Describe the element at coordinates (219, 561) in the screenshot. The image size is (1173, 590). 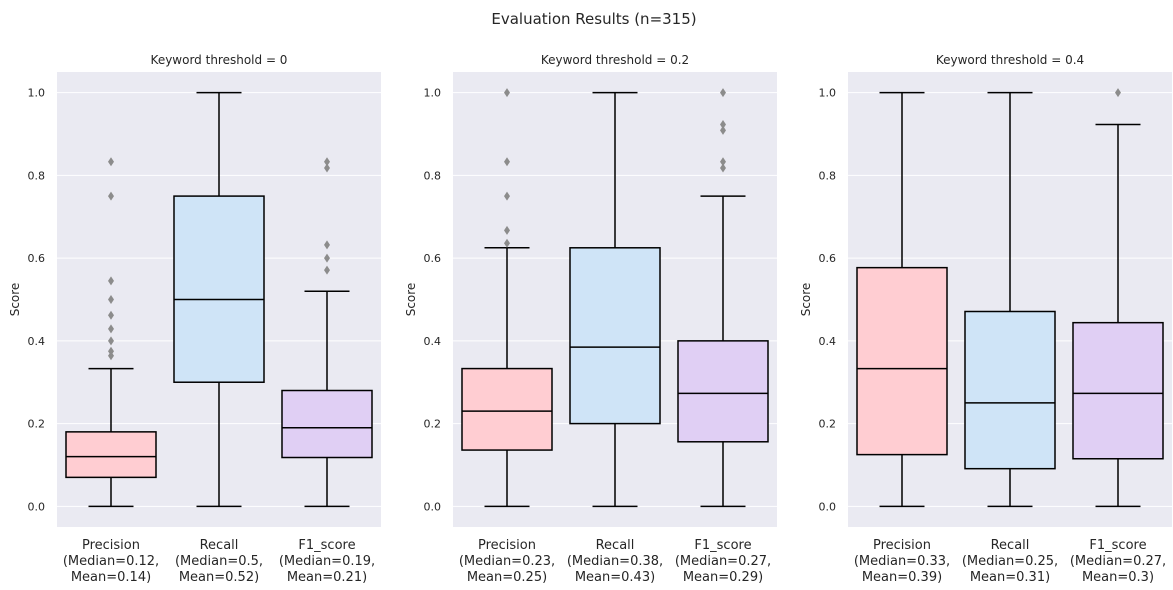
I see `x-tick-label: (Median=0.5,` at that location.